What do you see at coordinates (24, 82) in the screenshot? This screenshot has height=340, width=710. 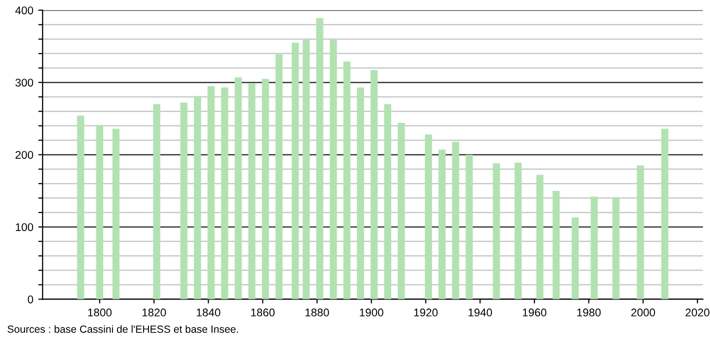 I see `y-tick-label: 300` at bounding box center [24, 82].